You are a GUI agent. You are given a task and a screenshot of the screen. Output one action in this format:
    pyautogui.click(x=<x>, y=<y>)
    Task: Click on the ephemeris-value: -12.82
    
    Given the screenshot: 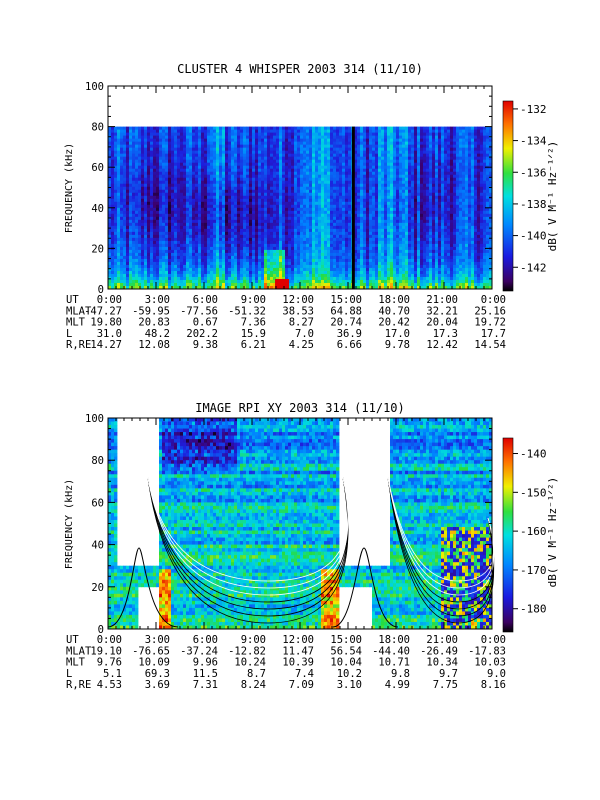 What is the action you would take?
    pyautogui.click(x=247, y=651)
    